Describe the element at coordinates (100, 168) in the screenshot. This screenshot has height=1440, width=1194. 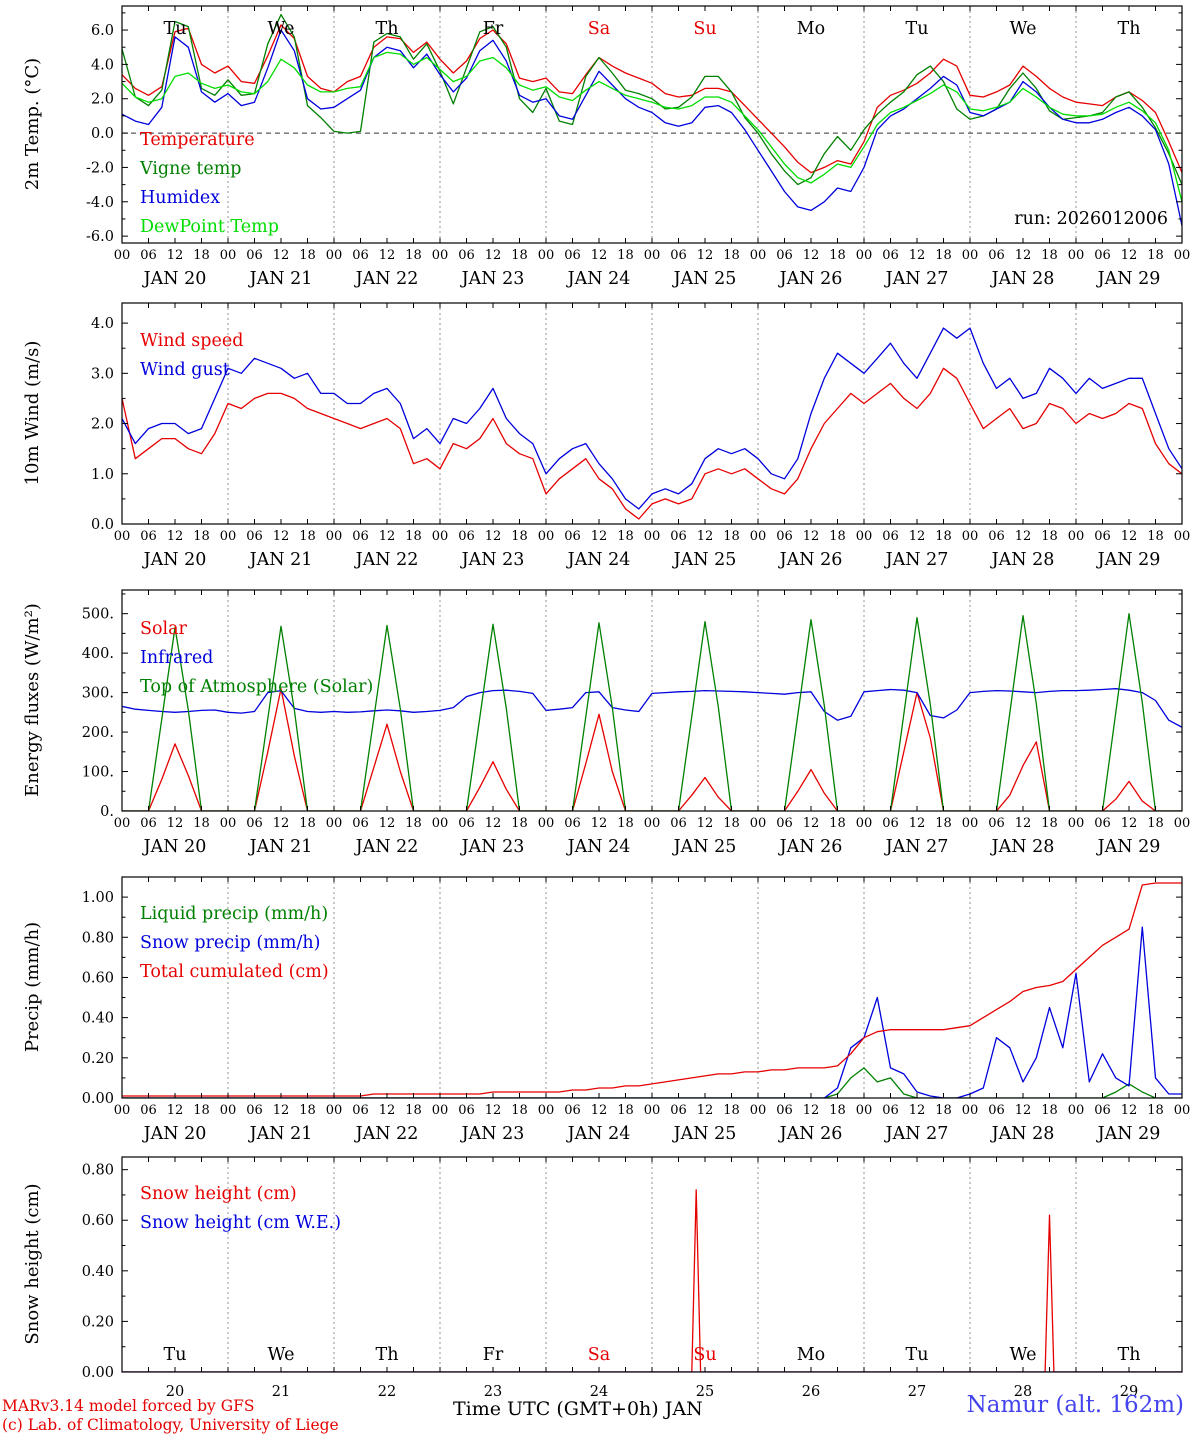
I see `svg-text: -2.0` at that location.